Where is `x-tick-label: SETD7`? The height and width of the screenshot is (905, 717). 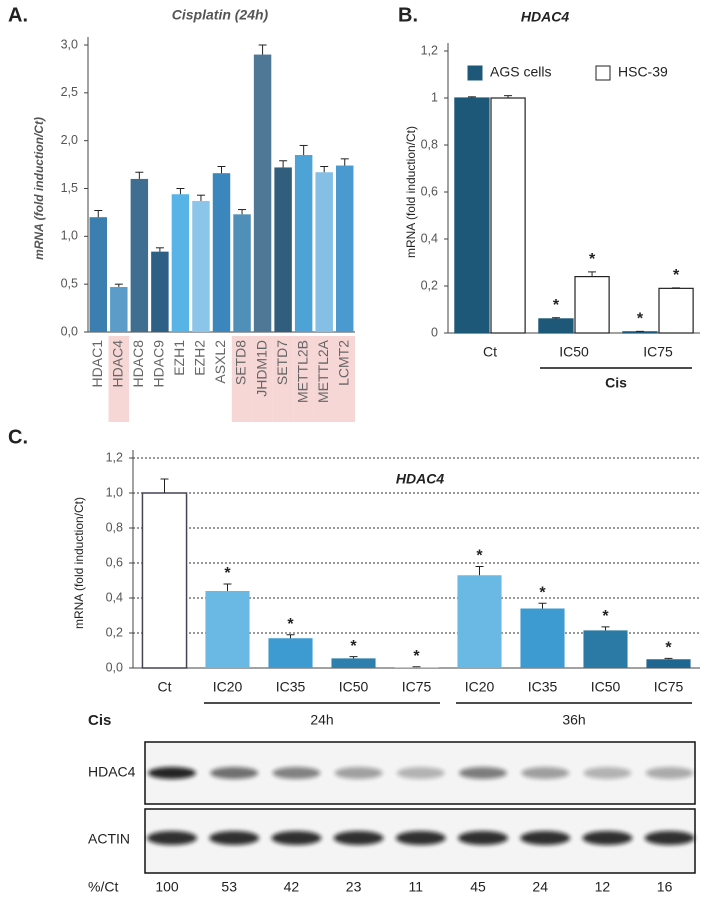
x-tick-label: SETD7 is located at coordinates (282, 362).